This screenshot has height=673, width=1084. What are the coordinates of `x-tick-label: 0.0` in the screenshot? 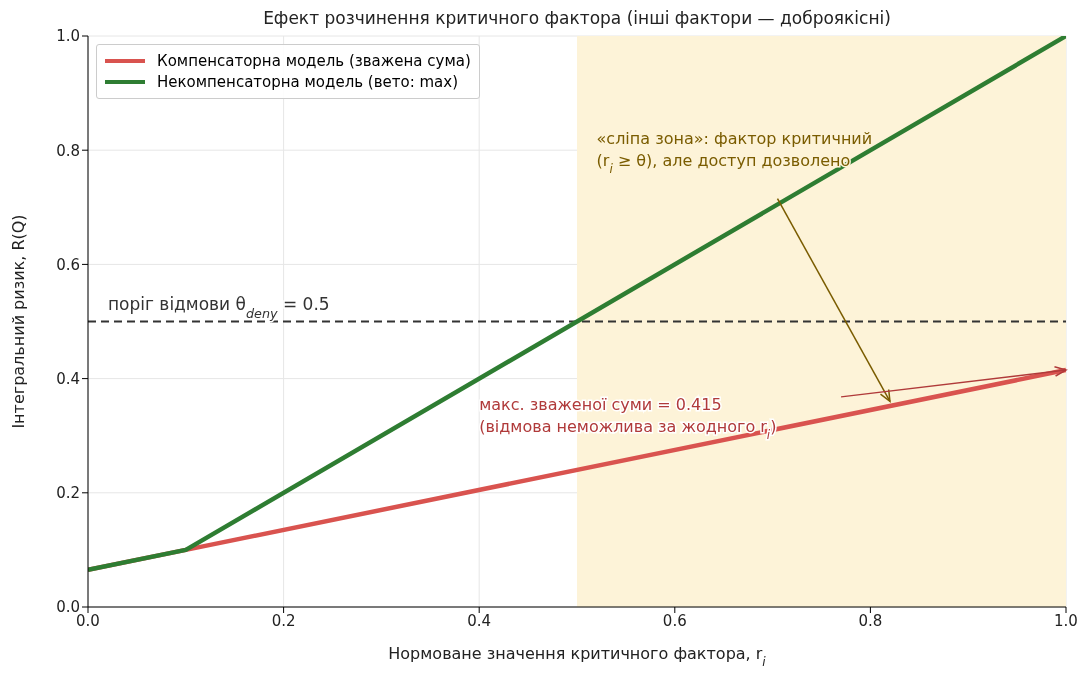 It's located at (88, 620).